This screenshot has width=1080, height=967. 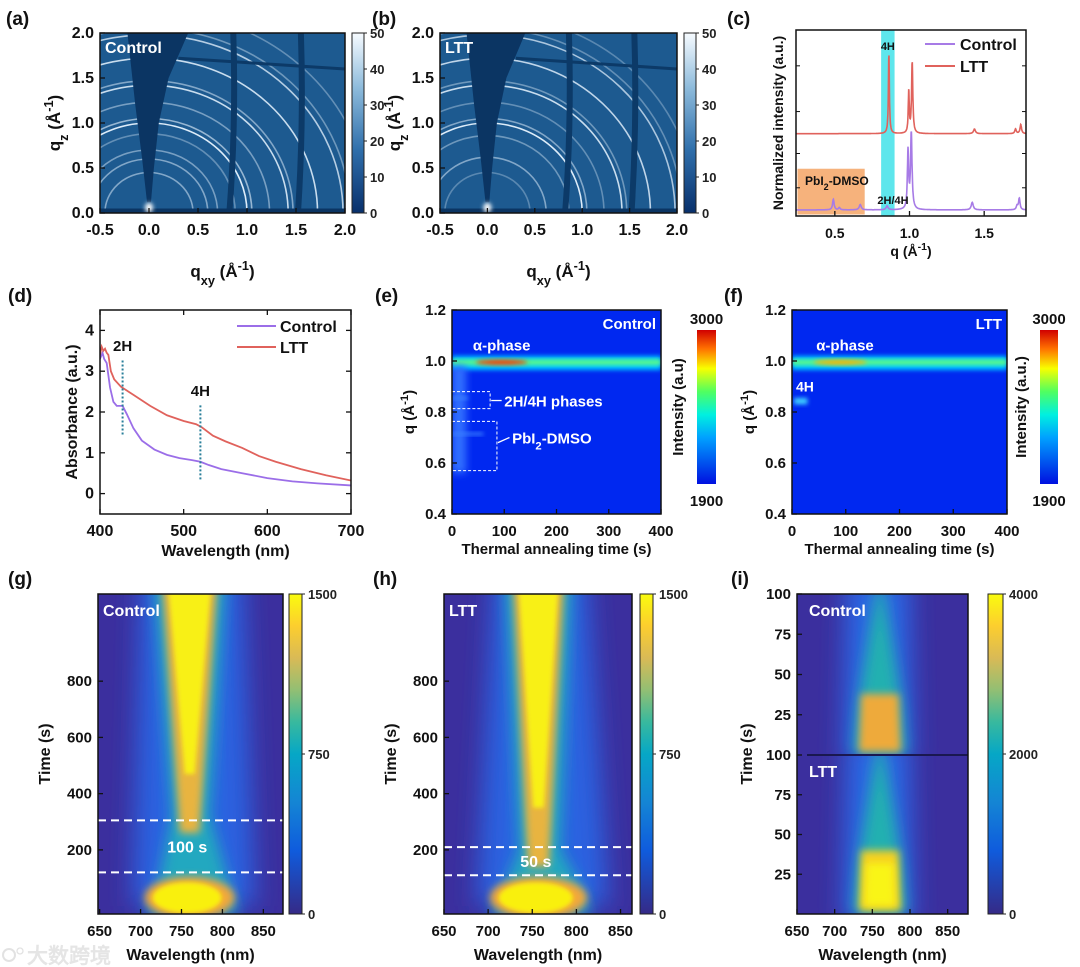 I want to click on y-axis-label: qz (Å-1), so click(x=56, y=123).